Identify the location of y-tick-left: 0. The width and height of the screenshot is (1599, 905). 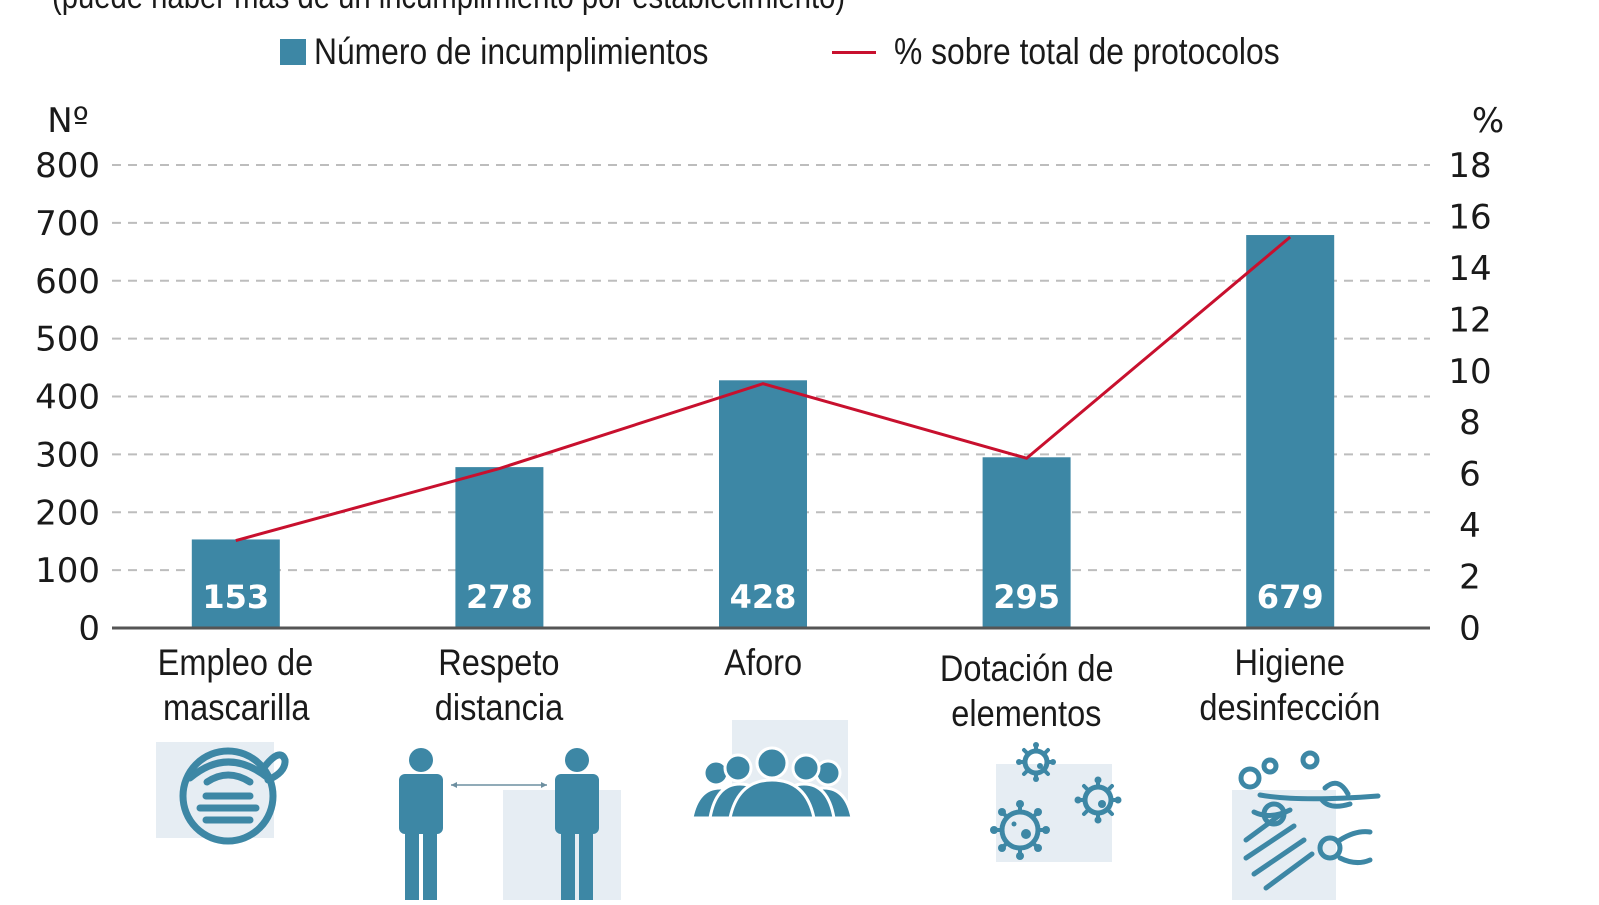
(89, 624).